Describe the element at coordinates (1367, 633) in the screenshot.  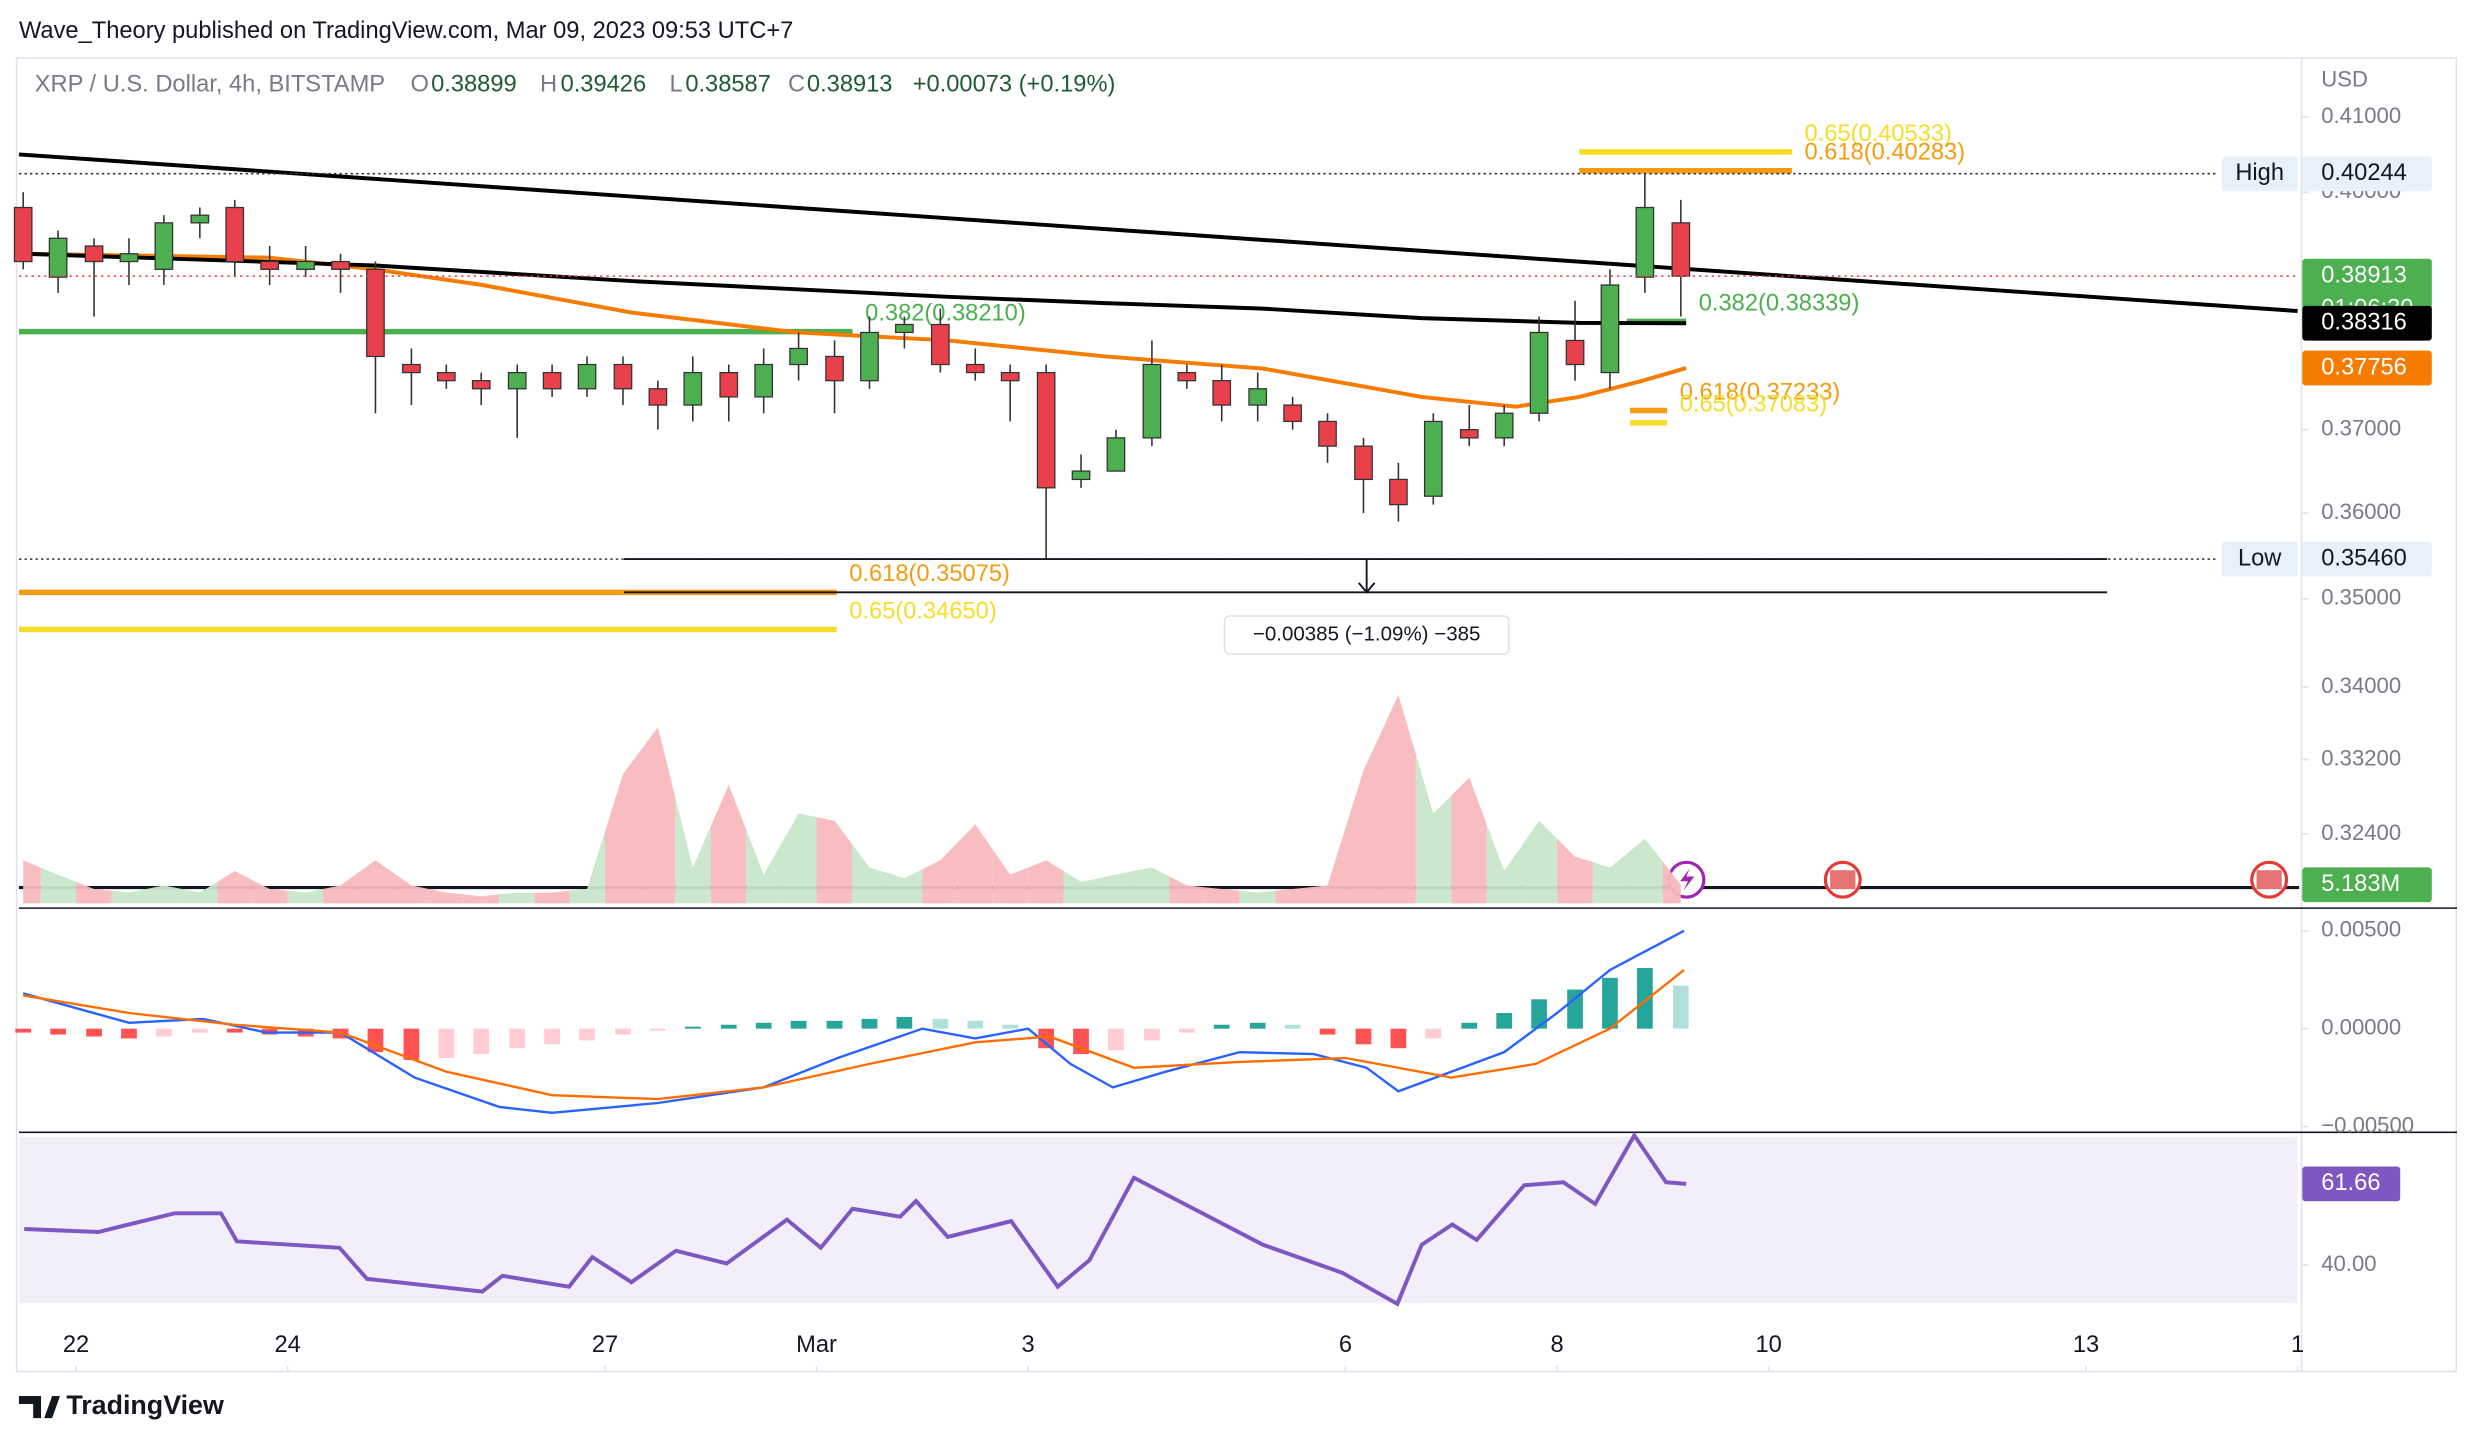
I see `measure-label: −0.00385 (−1.09%) −385` at that location.